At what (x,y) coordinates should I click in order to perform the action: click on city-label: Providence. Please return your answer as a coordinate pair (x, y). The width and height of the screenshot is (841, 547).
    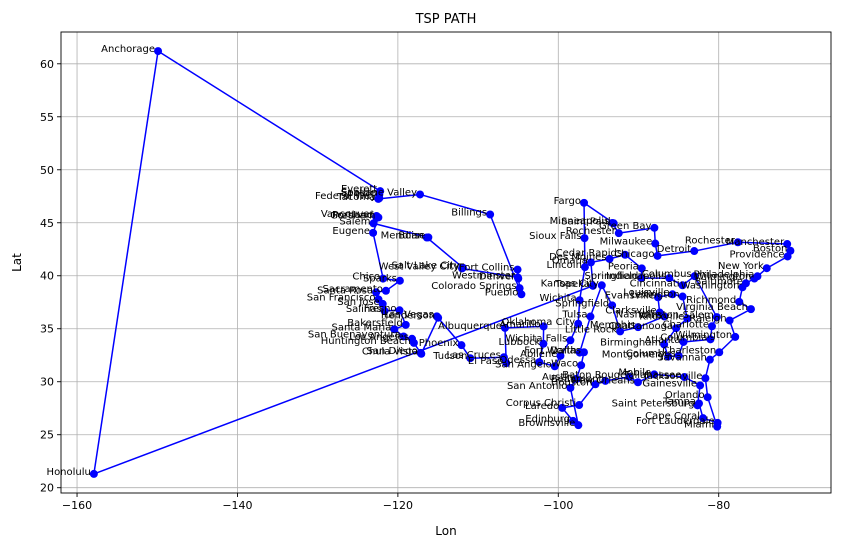
    Looking at the image, I should click on (757, 254).